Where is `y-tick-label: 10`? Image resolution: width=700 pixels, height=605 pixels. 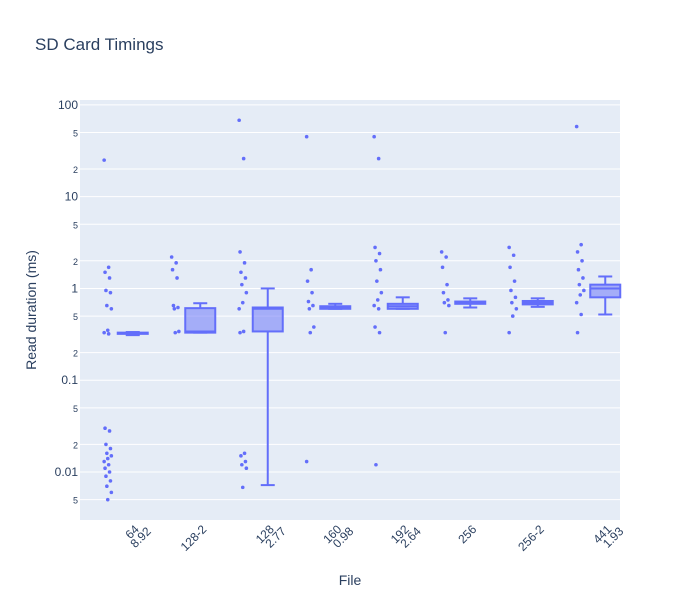
y-tick-label: 10 is located at coordinates (72, 197).